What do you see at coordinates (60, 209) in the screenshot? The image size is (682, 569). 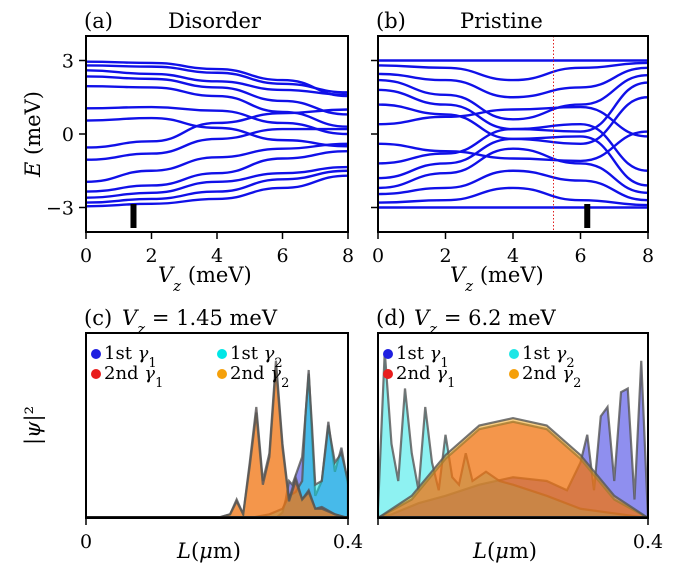 I see `y-tick-label: −3` at bounding box center [60, 209].